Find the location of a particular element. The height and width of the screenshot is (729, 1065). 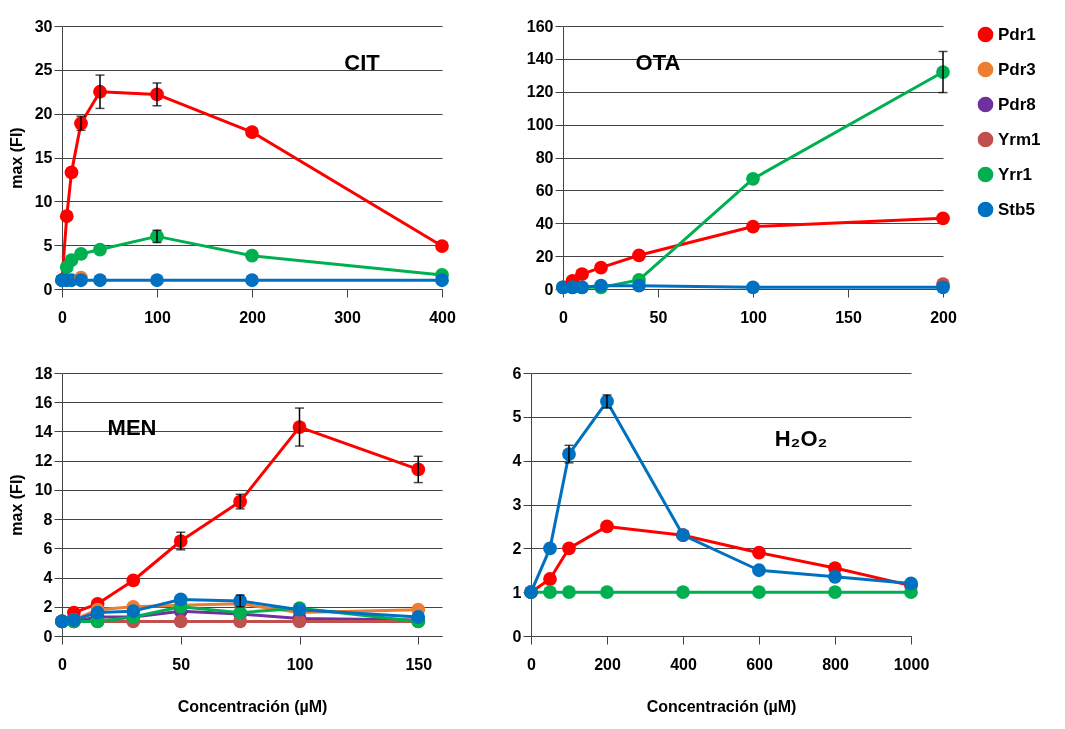

text: CIT is located at coordinates (362, 62).